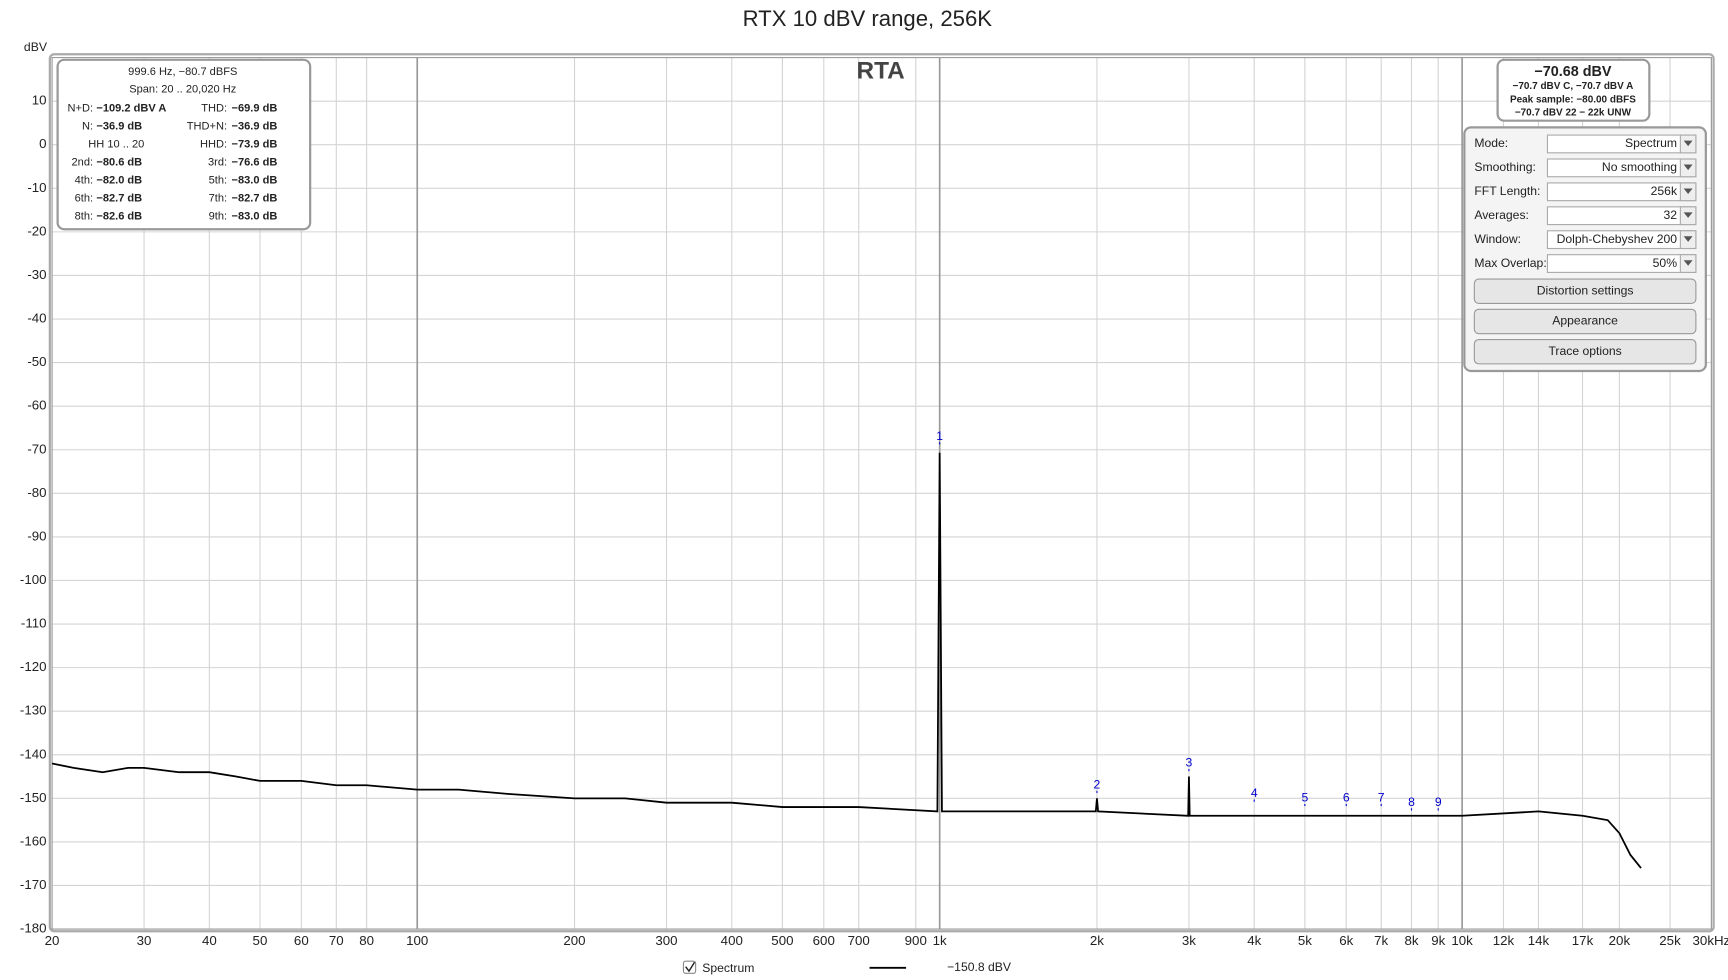 This screenshot has width=1728, height=980. Describe the element at coordinates (1346, 940) in the screenshot. I see `x-tick-label: 6k` at that location.